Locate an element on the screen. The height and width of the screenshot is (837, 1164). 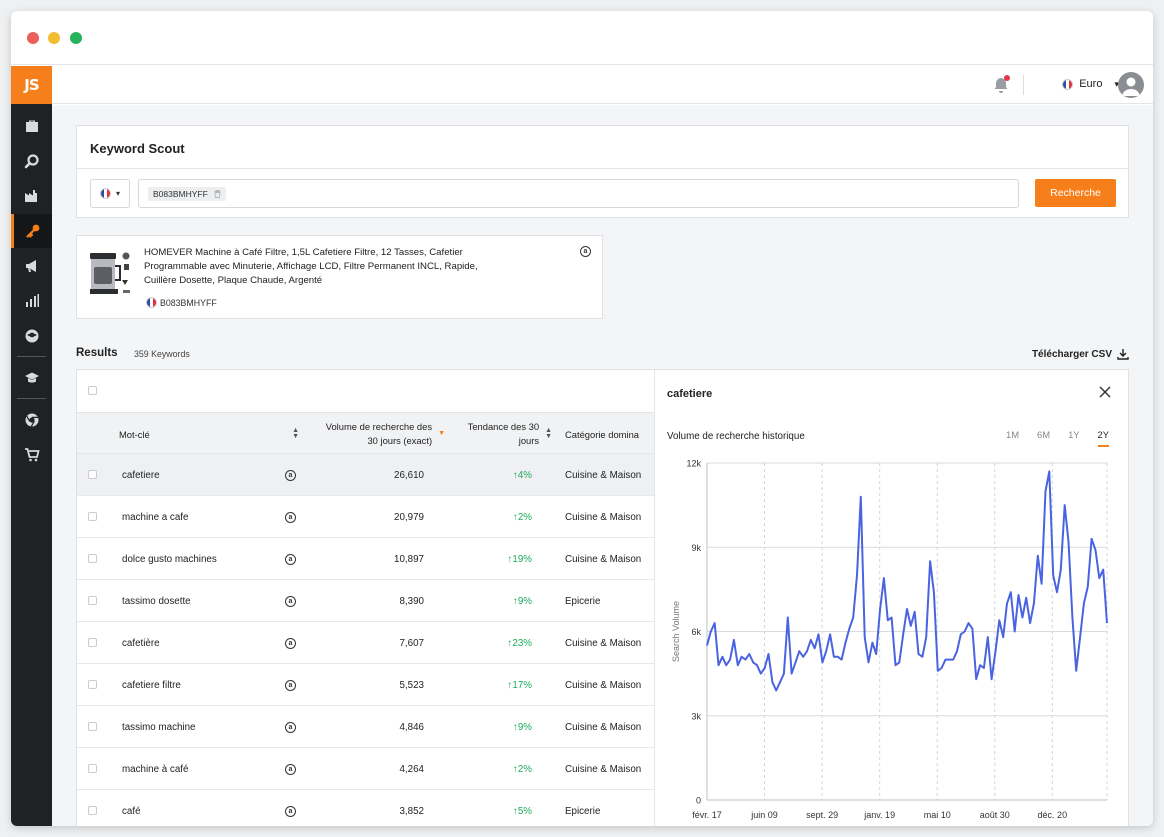
x-tick-label: mai 10 is located at coordinates (937, 815).